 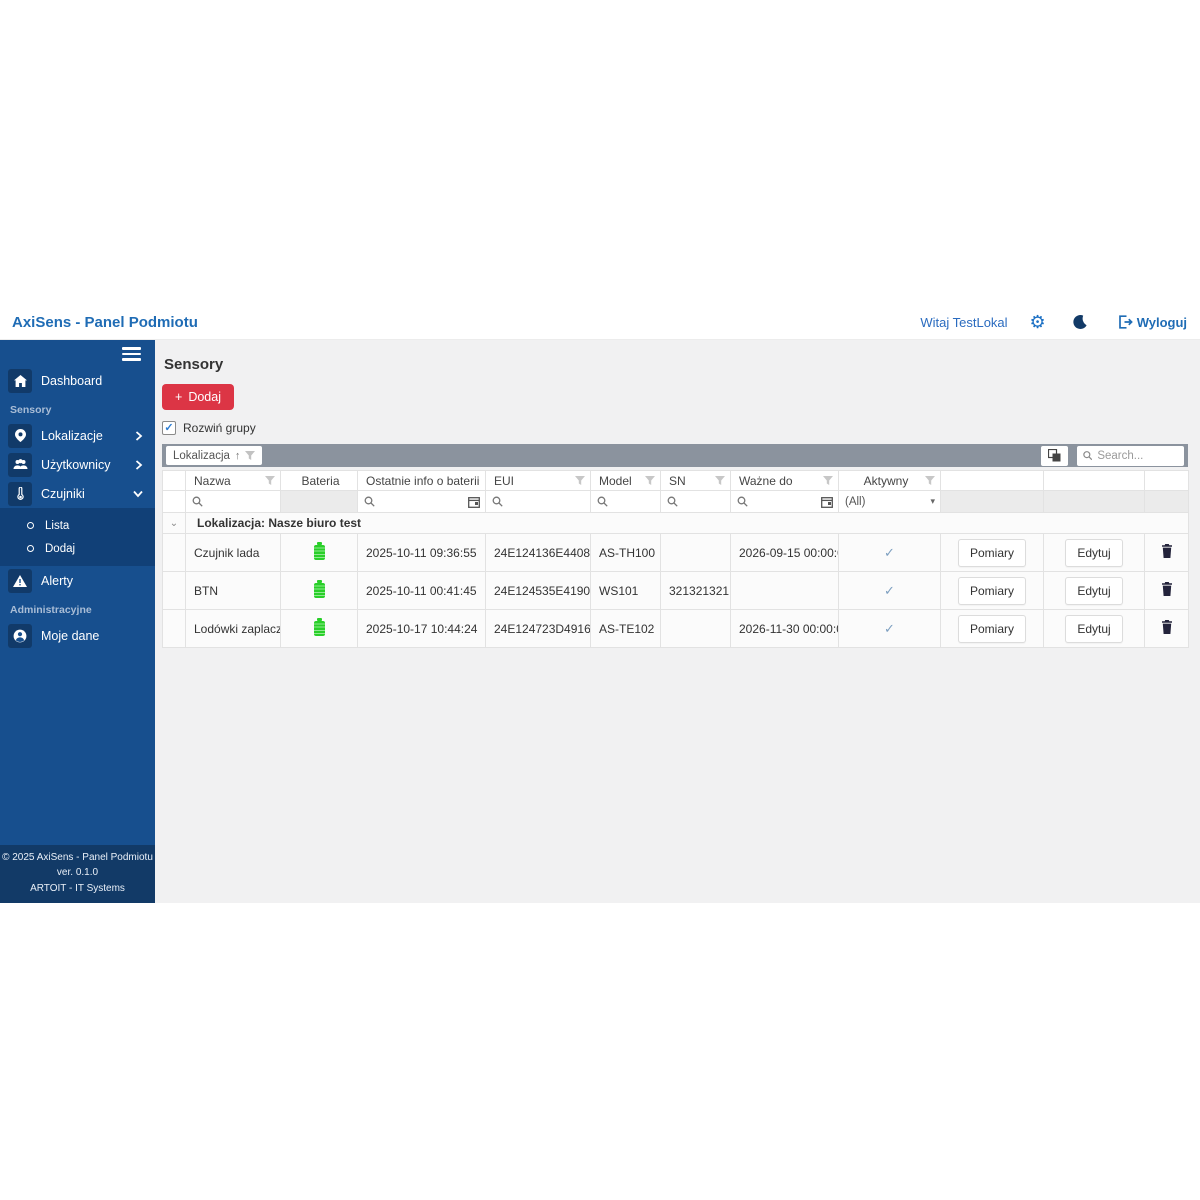 What do you see at coordinates (77, 493) in the screenshot?
I see `sidebar-item-czujniki: Czujniki` at bounding box center [77, 493].